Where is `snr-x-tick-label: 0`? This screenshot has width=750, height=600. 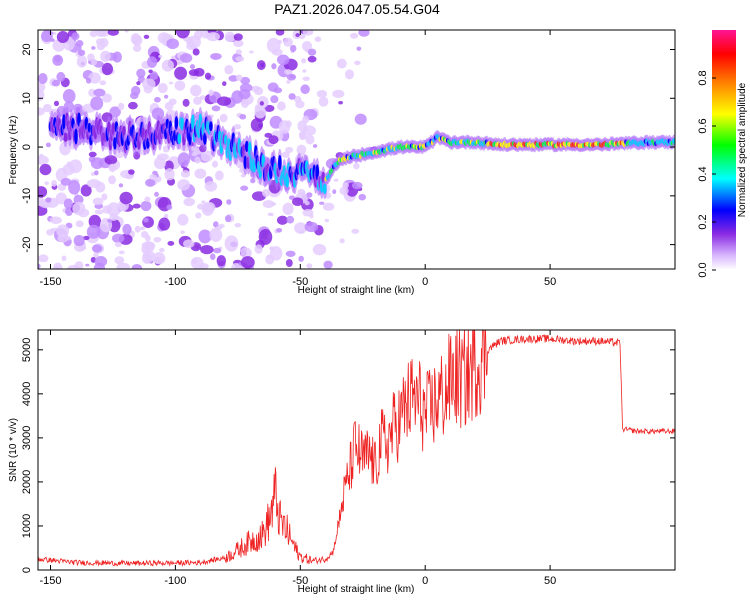
snr-x-tick-label: 0 is located at coordinates (425, 581).